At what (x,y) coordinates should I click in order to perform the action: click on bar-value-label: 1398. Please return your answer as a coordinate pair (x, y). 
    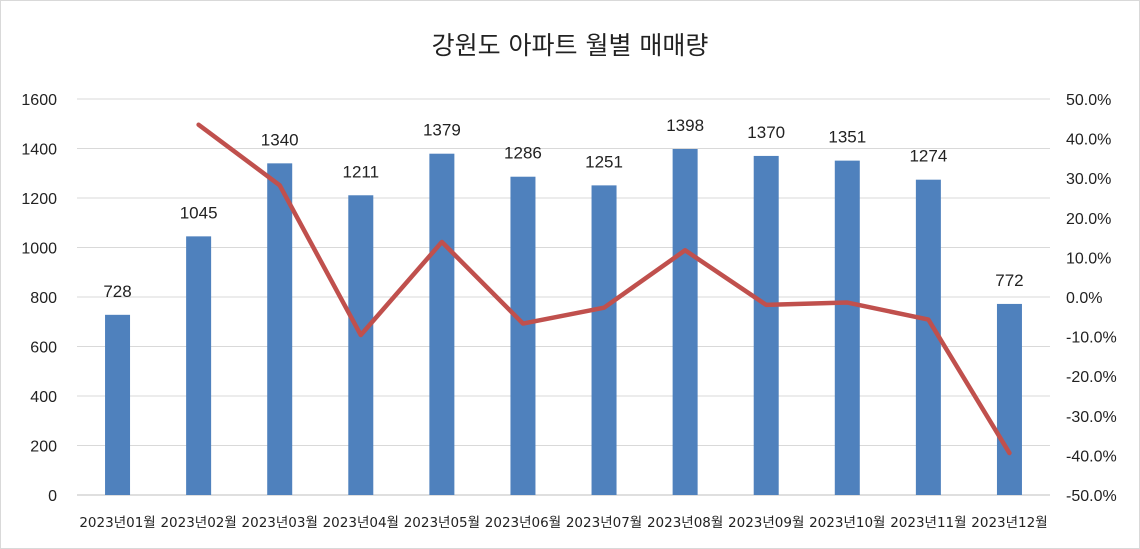
    Looking at the image, I should click on (685, 125).